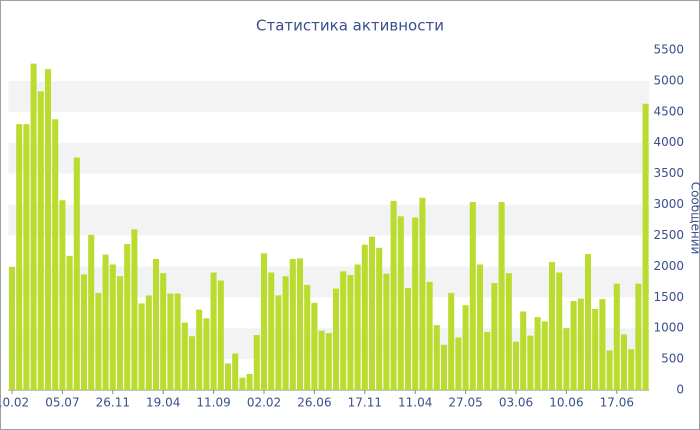 The height and width of the screenshot is (430, 700). Describe the element at coordinates (668, 111) in the screenshot. I see `y-tick-label: 4500` at that location.